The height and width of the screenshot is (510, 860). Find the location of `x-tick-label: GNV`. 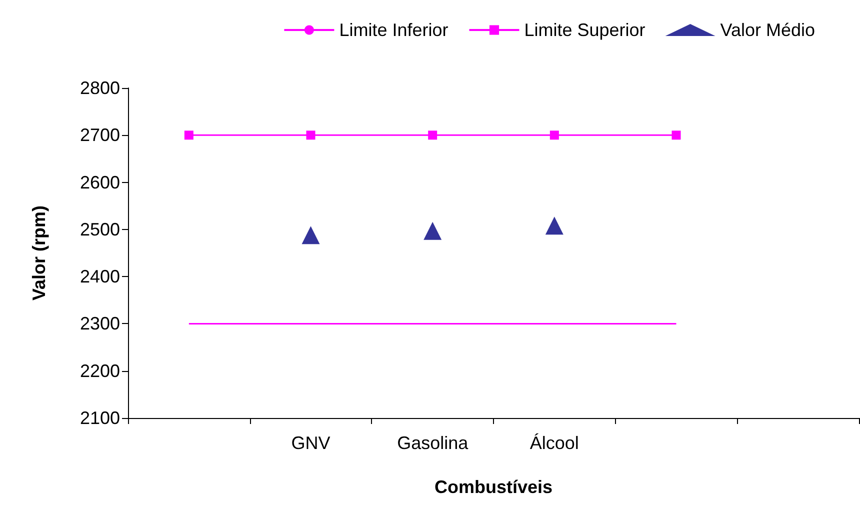

x-tick-label: GNV is located at coordinates (310, 443).